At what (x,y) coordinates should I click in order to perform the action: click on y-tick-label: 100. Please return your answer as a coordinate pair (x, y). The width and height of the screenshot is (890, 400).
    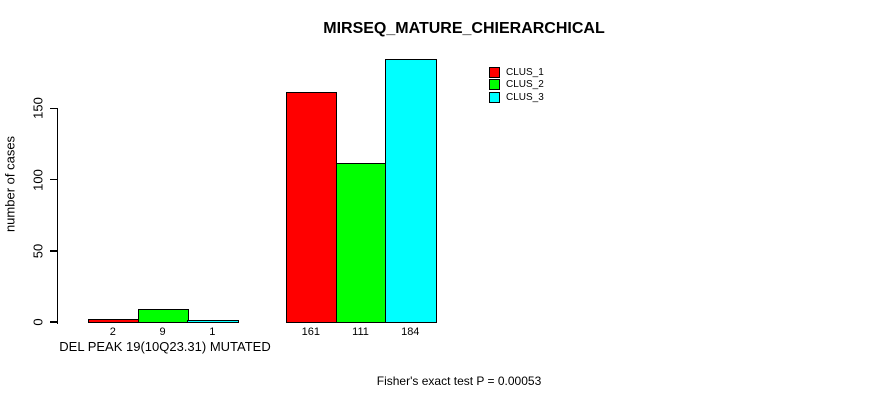
    Looking at the image, I should click on (38, 179).